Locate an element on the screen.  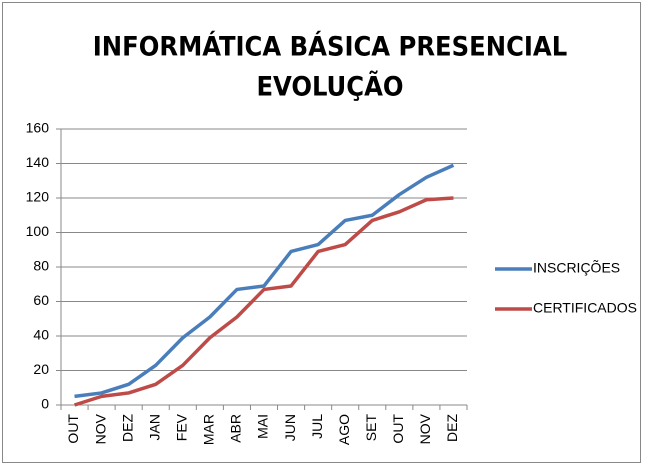
y-tick-label: 140 is located at coordinates (38, 162).